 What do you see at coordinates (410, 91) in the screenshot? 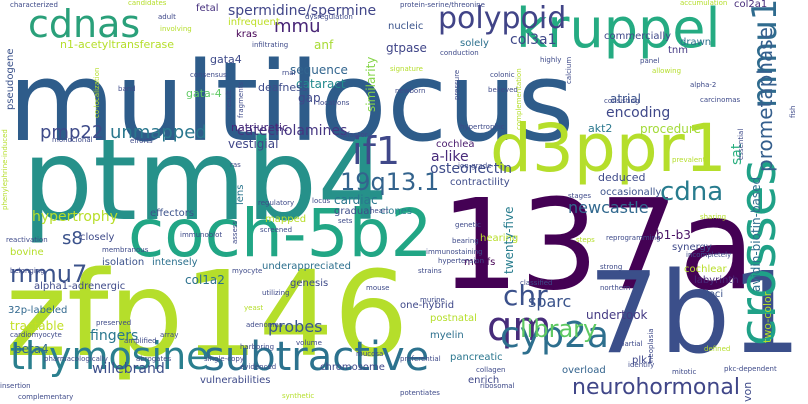
I see `word-newborn: newborn` at bounding box center [410, 91].